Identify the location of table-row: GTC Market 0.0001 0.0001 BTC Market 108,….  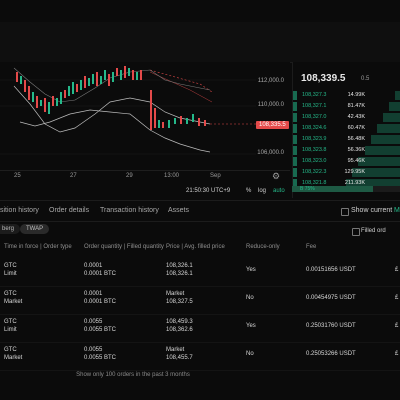
(200, 300).